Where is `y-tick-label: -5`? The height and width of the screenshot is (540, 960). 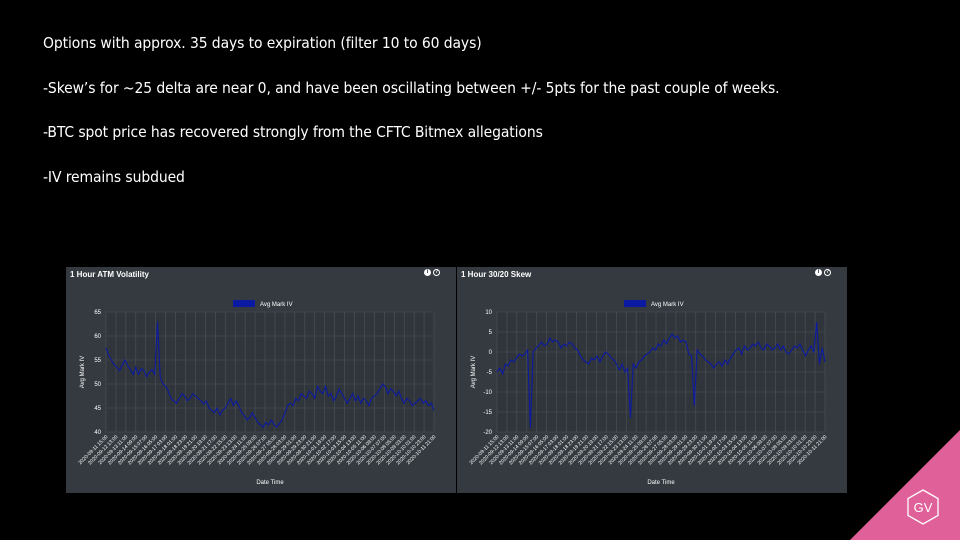
y-tick-label: -5 is located at coordinates (490, 373).